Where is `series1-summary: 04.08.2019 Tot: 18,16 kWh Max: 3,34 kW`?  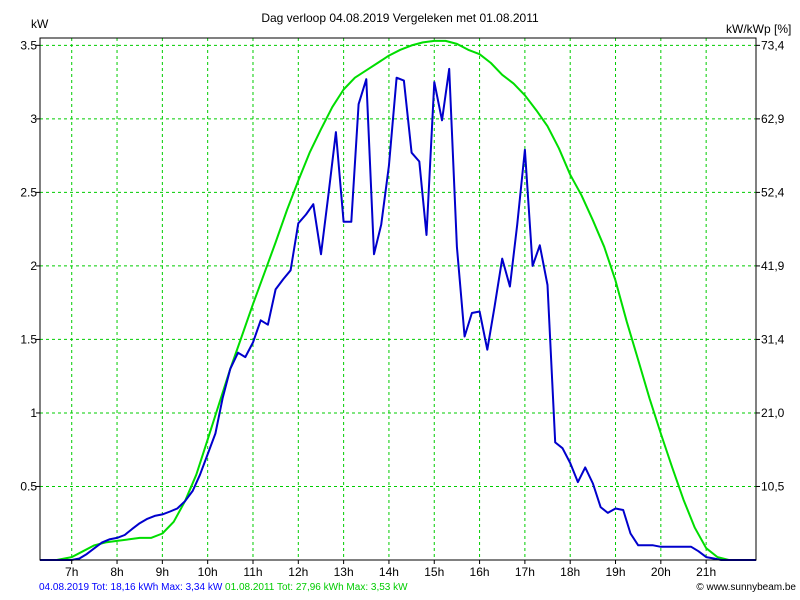
series1-summary: 04.08.2019 Tot: 18,16 kWh Max: 3,34 kW is located at coordinates (131, 587).